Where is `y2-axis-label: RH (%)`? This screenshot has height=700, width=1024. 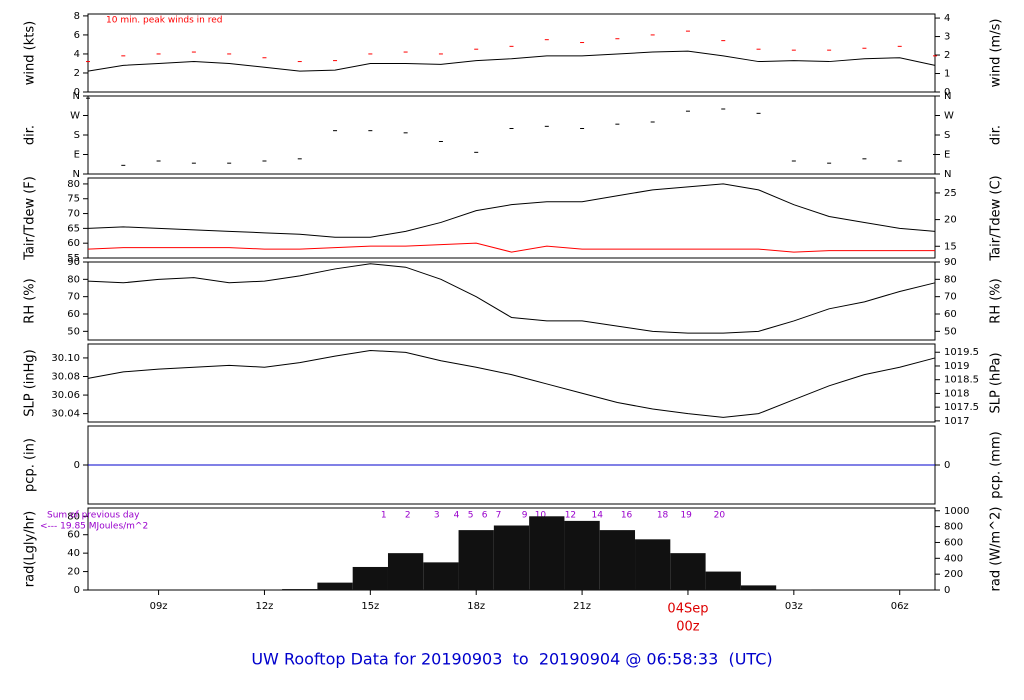 y2-axis-label: RH (%) is located at coordinates (996, 300).